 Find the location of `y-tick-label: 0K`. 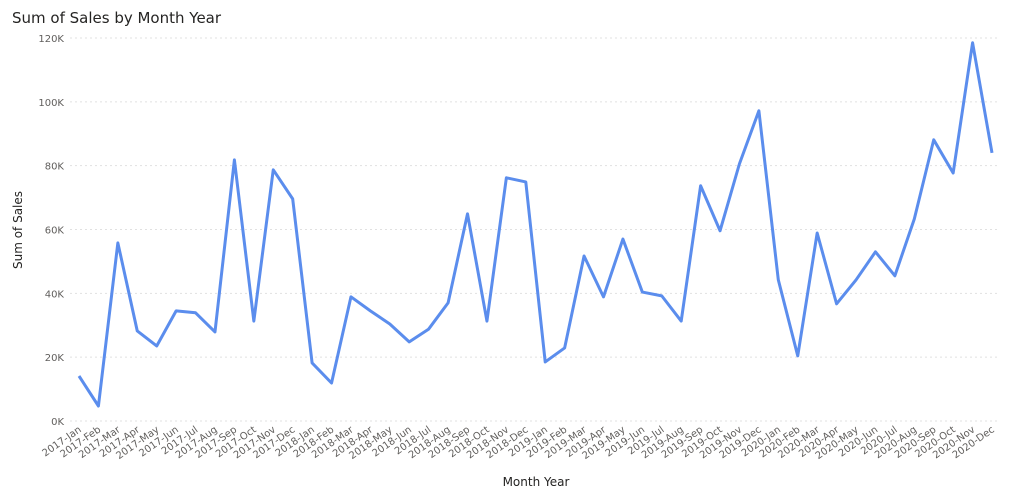

y-tick-label: 0K is located at coordinates (57, 422).